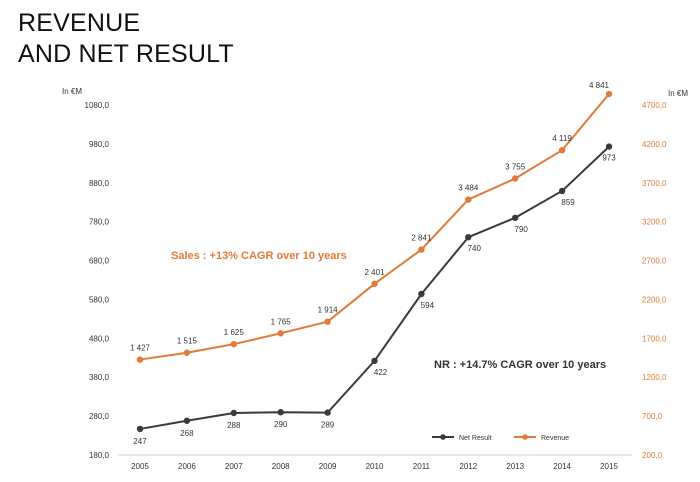  What do you see at coordinates (475, 248) in the screenshot?
I see `data-label: 740` at bounding box center [475, 248].